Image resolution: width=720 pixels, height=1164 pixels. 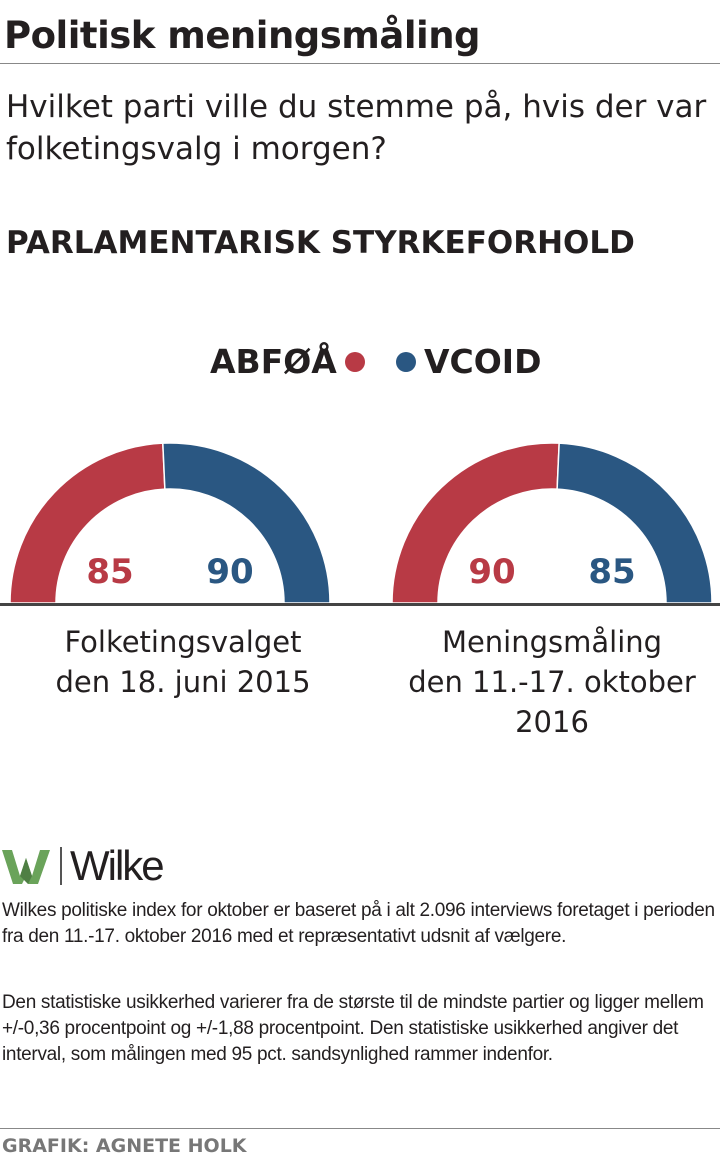 I want to click on page-title: Politisk meningsmåling, so click(x=242, y=35).